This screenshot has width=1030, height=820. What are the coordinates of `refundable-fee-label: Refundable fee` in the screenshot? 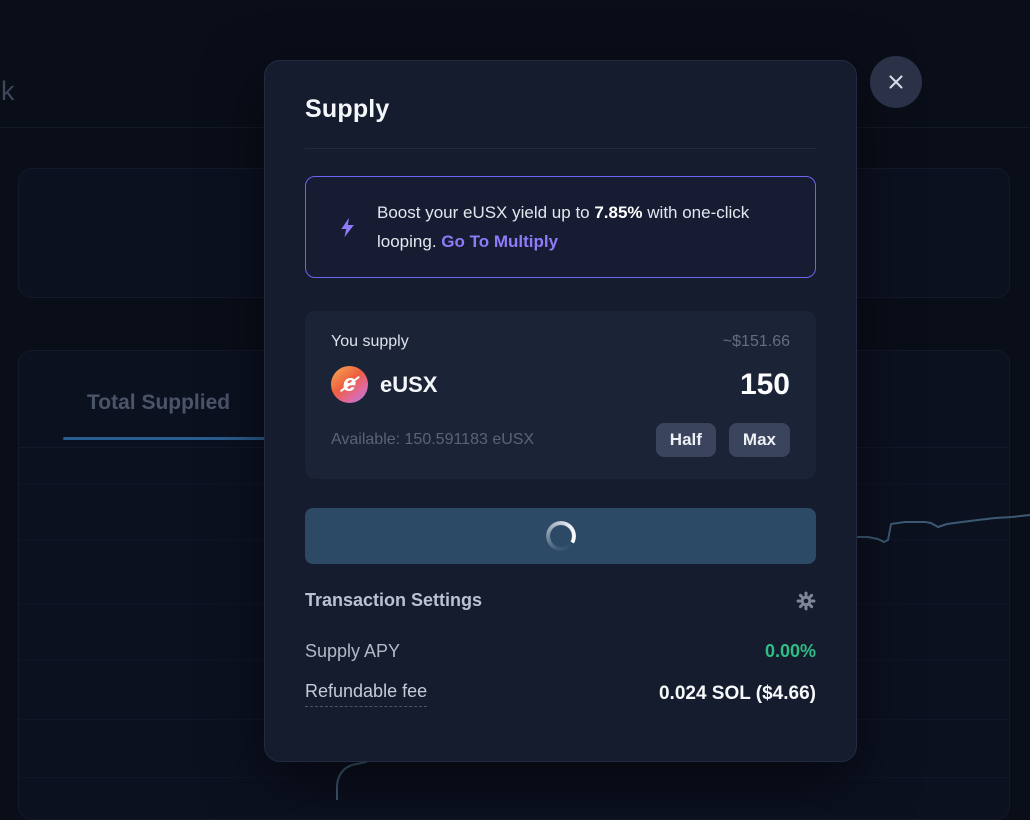 It's located at (366, 694).